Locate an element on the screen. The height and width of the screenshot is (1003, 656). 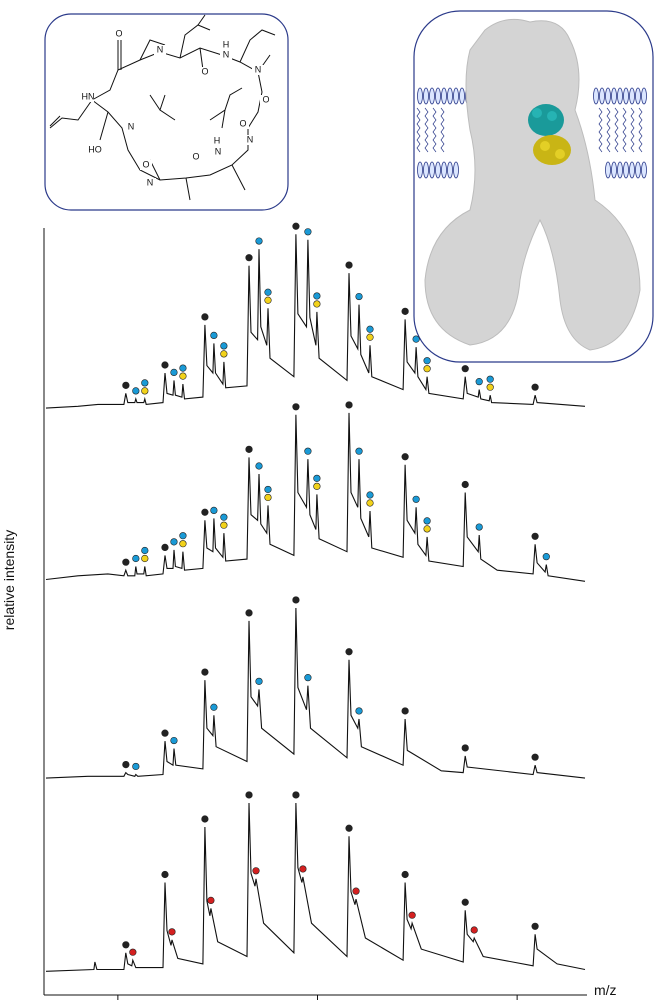
structure-bonds is located at coordinates (162, 107).